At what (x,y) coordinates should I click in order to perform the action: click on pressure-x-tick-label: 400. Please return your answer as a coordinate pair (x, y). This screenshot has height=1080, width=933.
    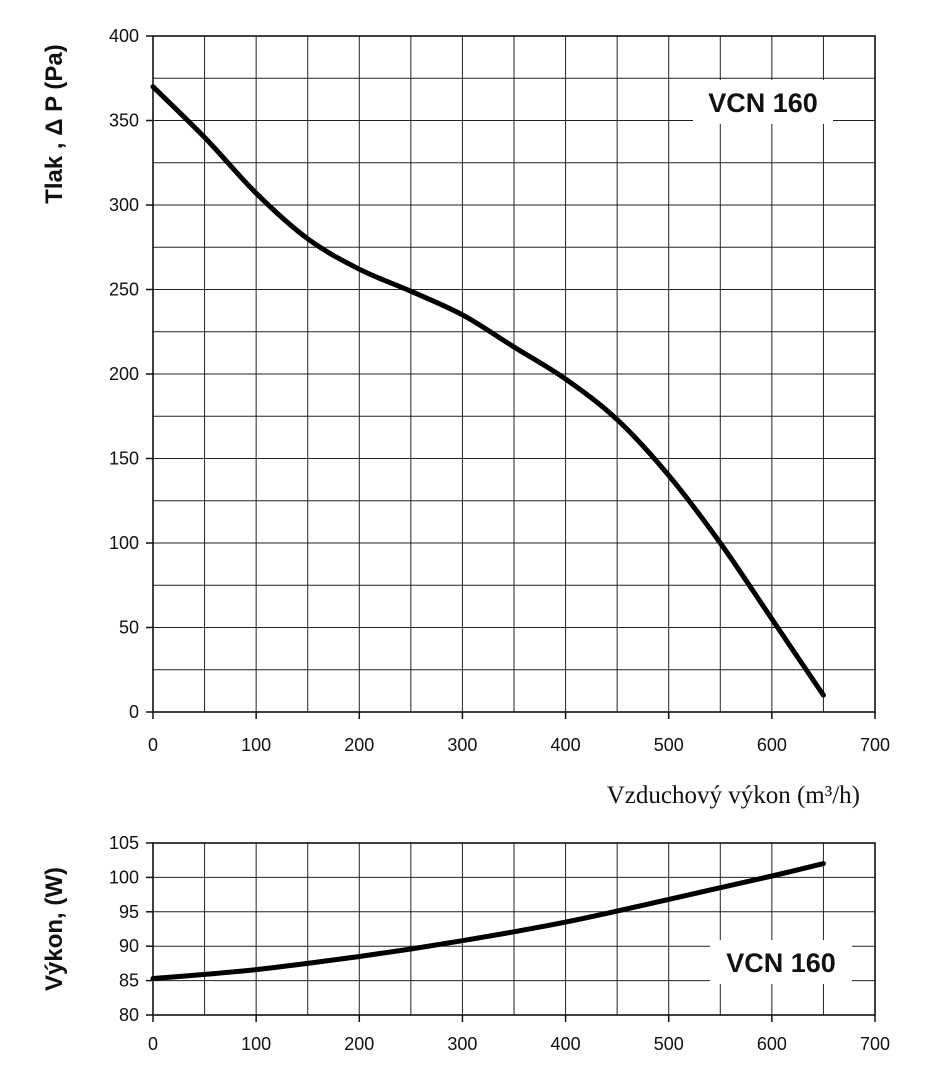
    Looking at the image, I should click on (566, 745).